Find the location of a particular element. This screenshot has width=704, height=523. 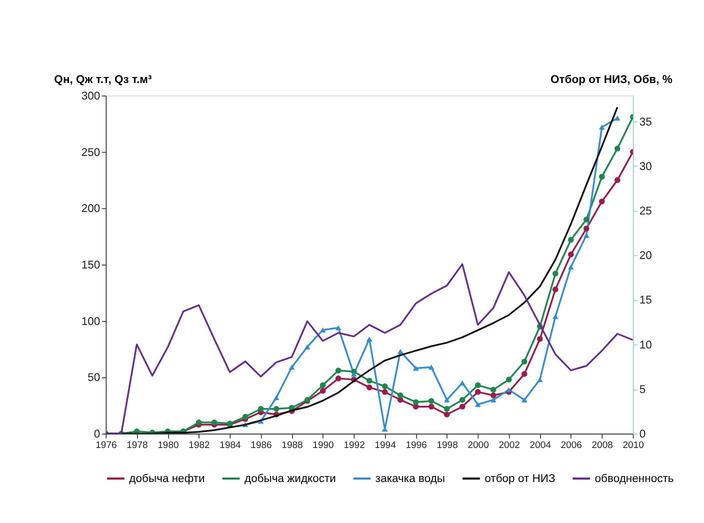

legend-label: отбор от НИЗ is located at coordinates (520, 479).